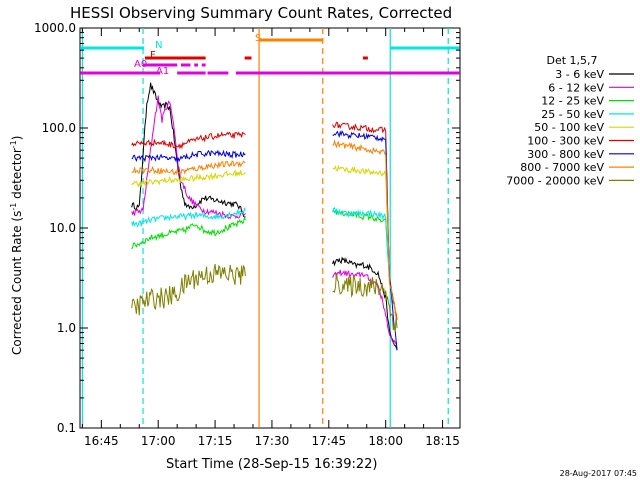  What do you see at coordinates (565, 154) in the screenshot?
I see `legend-label: 300 - 800 keV` at bounding box center [565, 154].